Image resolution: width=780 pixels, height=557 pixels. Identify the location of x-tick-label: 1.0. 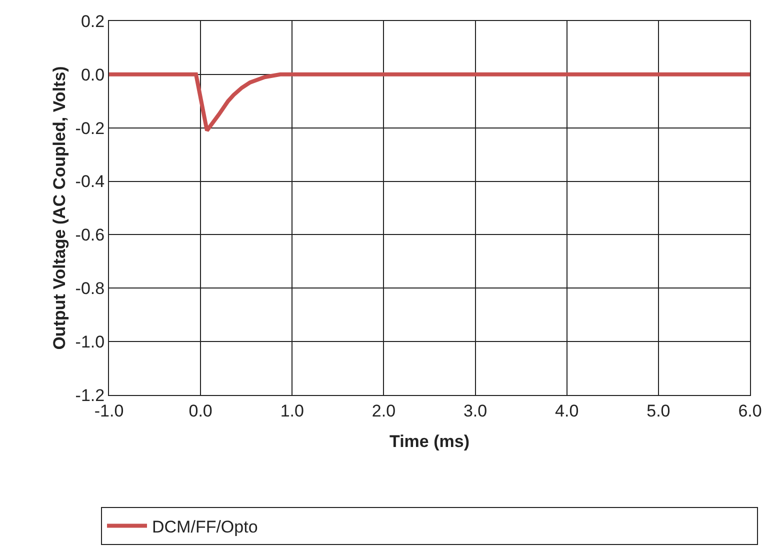
(292, 410).